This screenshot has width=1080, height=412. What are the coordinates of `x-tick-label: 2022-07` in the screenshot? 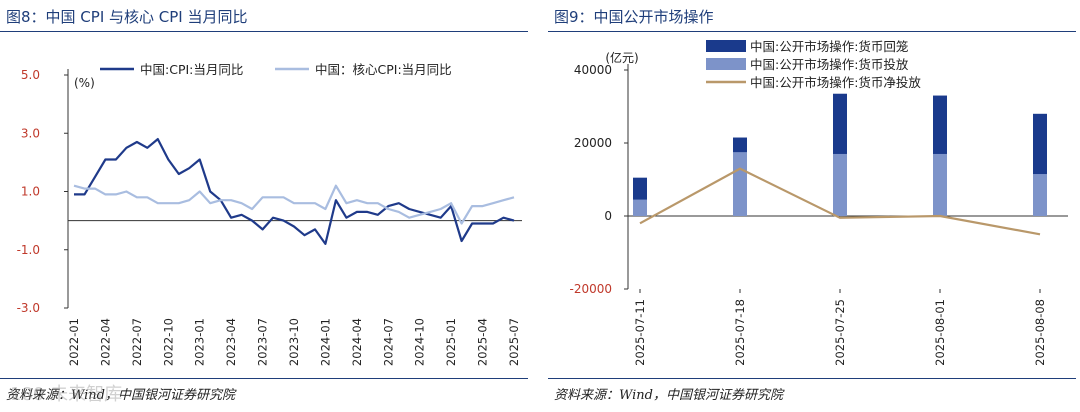 It's located at (137, 342).